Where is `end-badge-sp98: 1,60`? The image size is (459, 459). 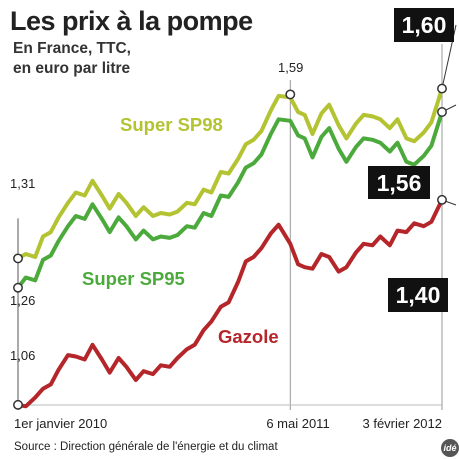
end-badge-sp98: 1,60 is located at coordinates (424, 25).